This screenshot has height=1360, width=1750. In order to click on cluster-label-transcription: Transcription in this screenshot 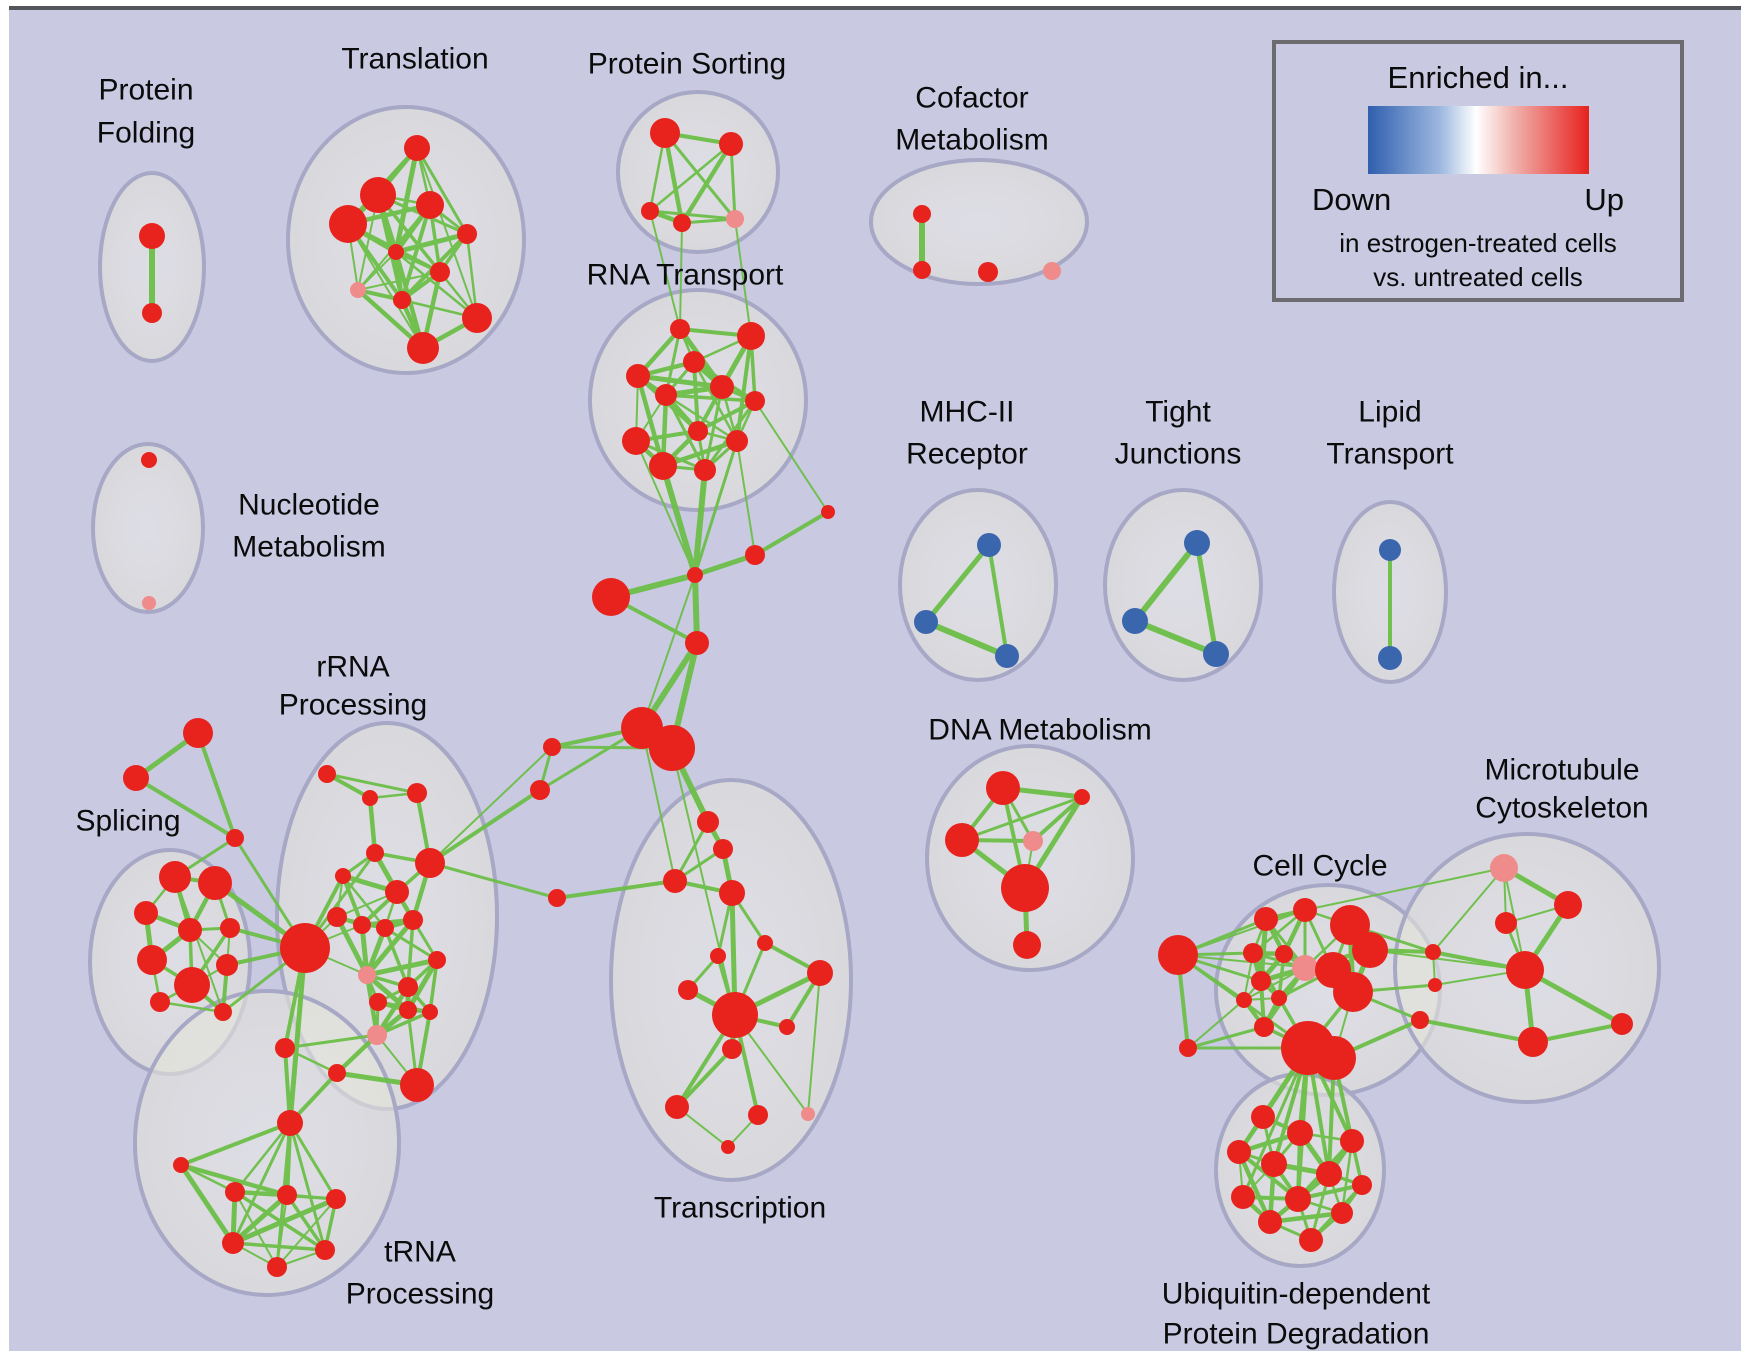, I will do `click(740, 1208)`.